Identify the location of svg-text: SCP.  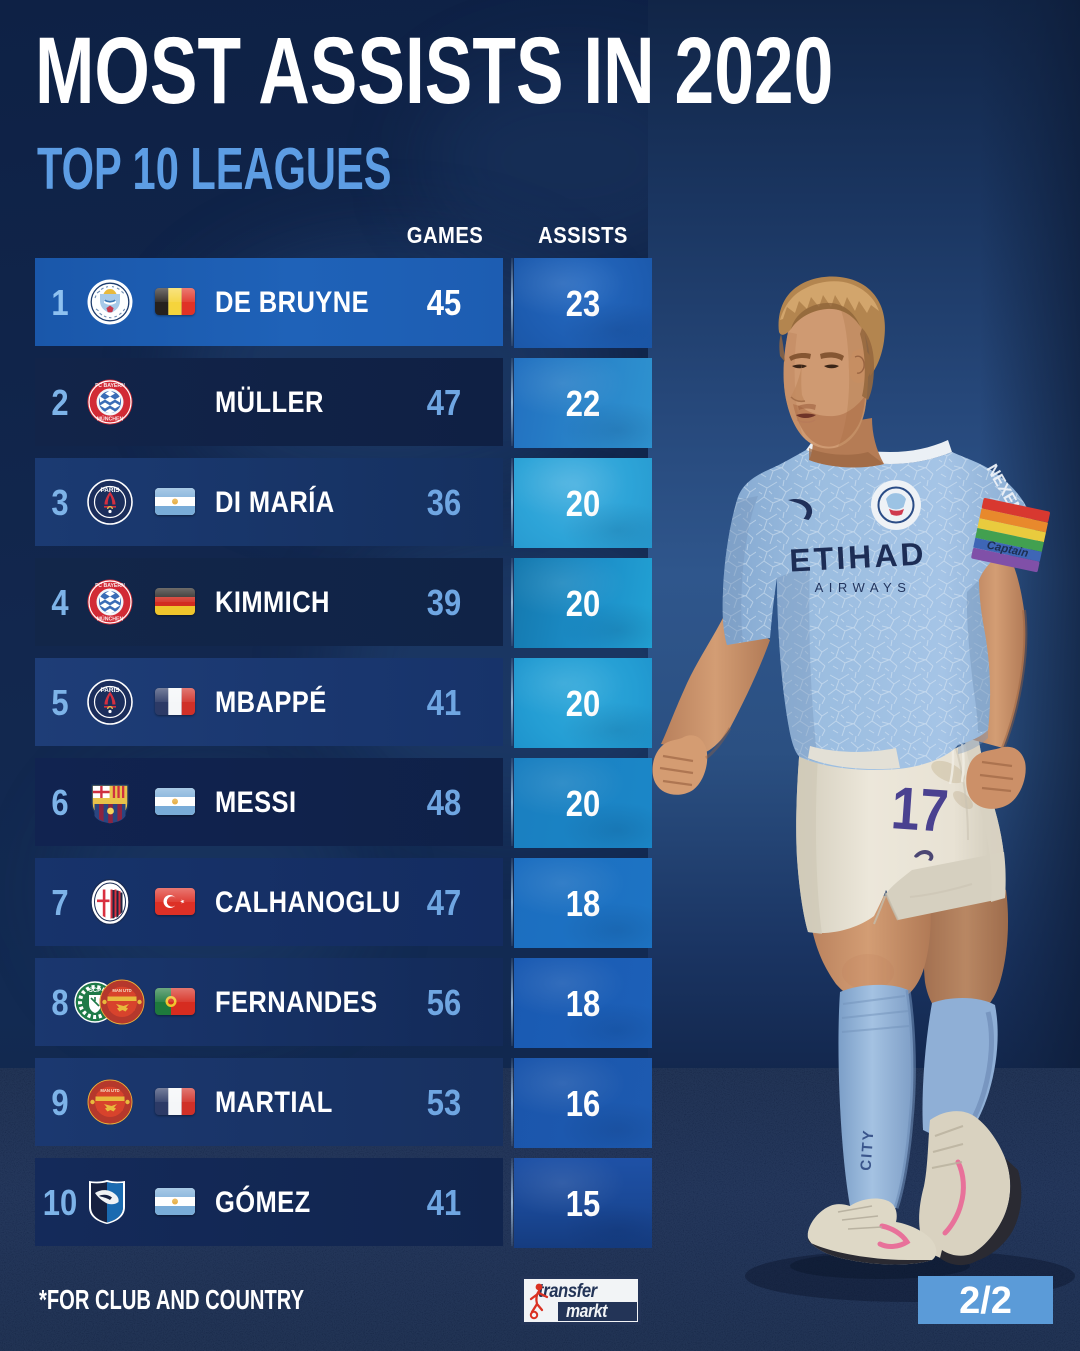
(95, 991).